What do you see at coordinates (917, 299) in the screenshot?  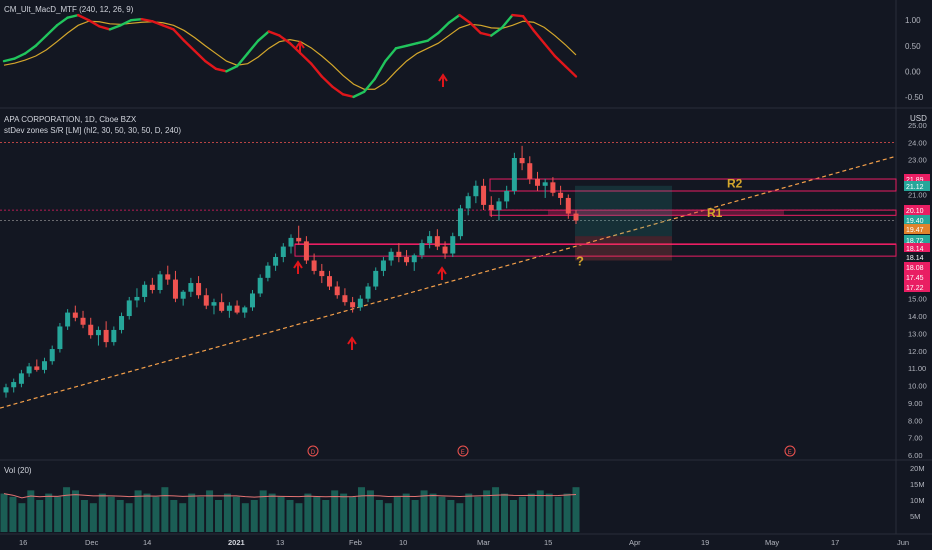 I see `price-axis-tick: 15.00` at bounding box center [917, 299].